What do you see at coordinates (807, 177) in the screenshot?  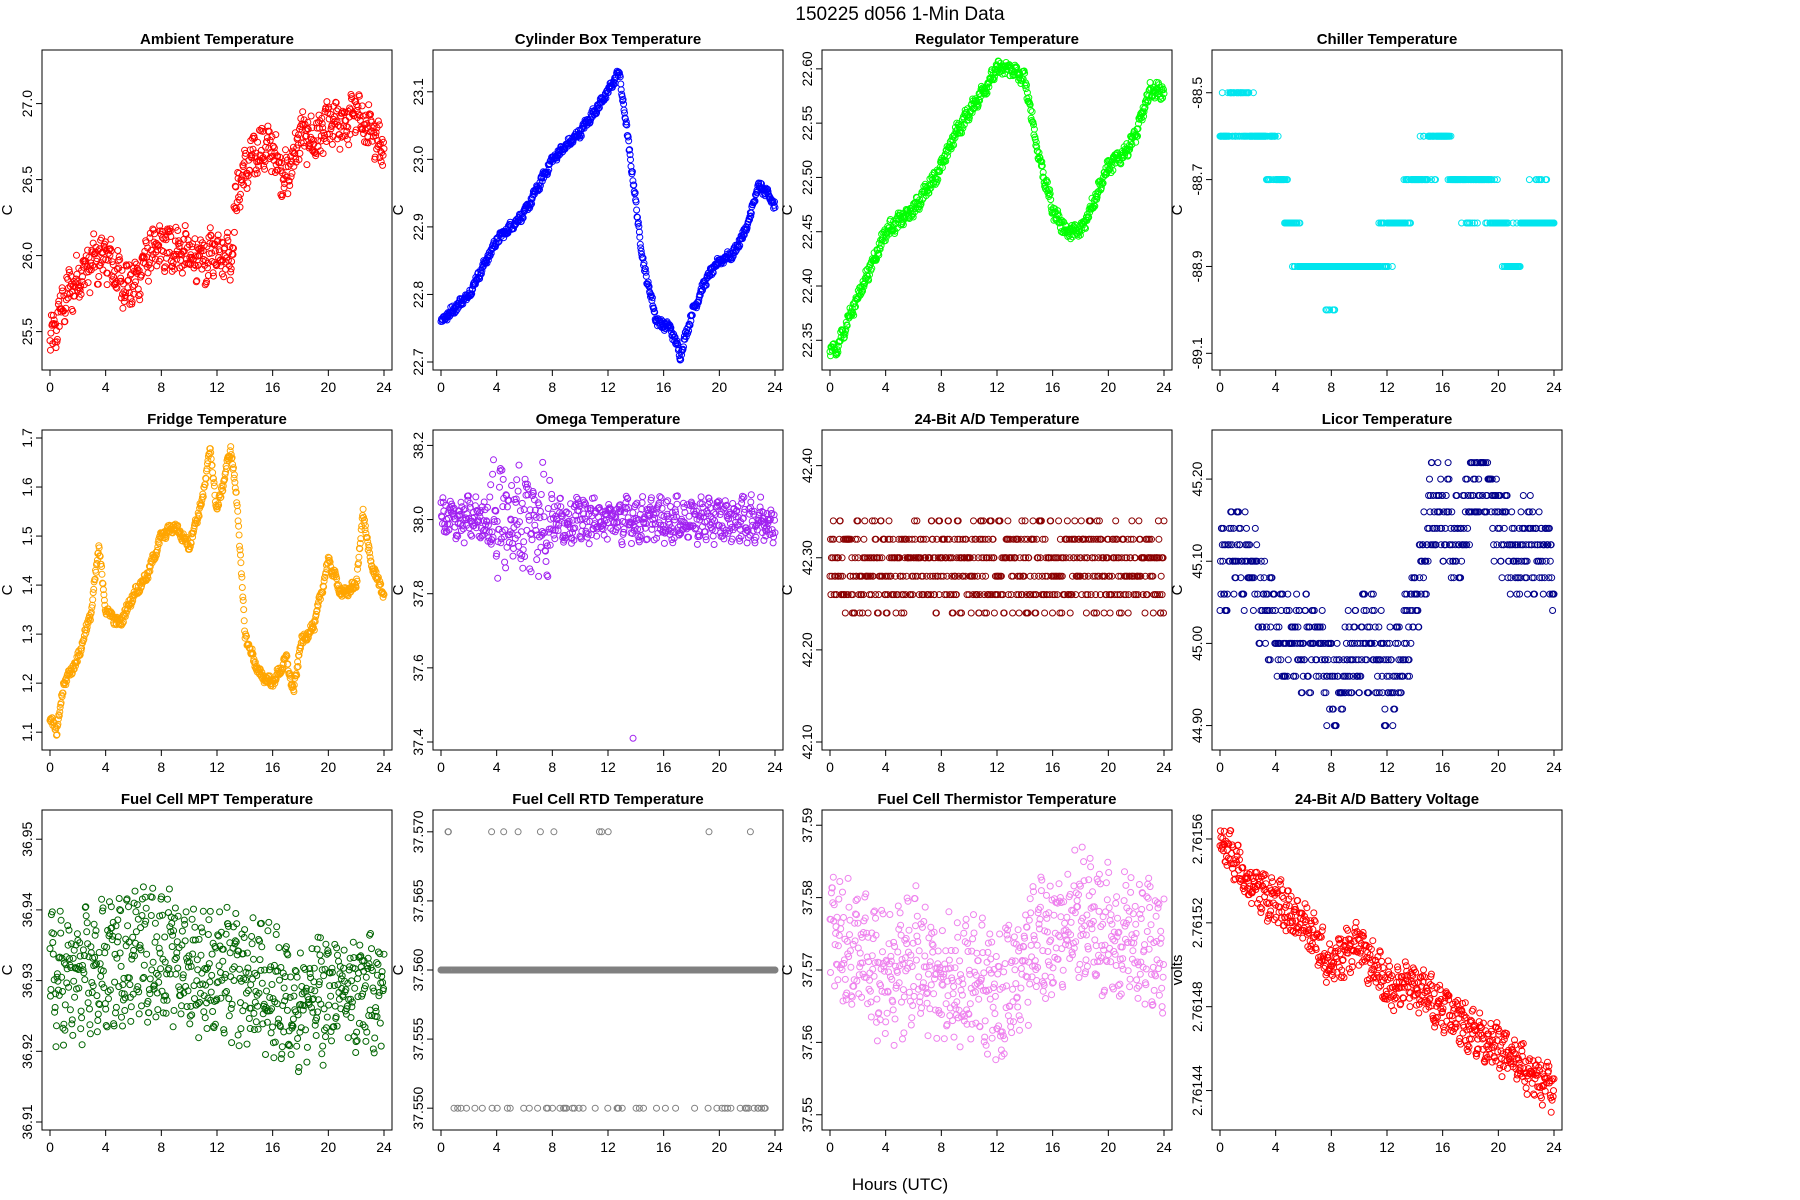 I see `y-tick-label: 22.50` at bounding box center [807, 177].